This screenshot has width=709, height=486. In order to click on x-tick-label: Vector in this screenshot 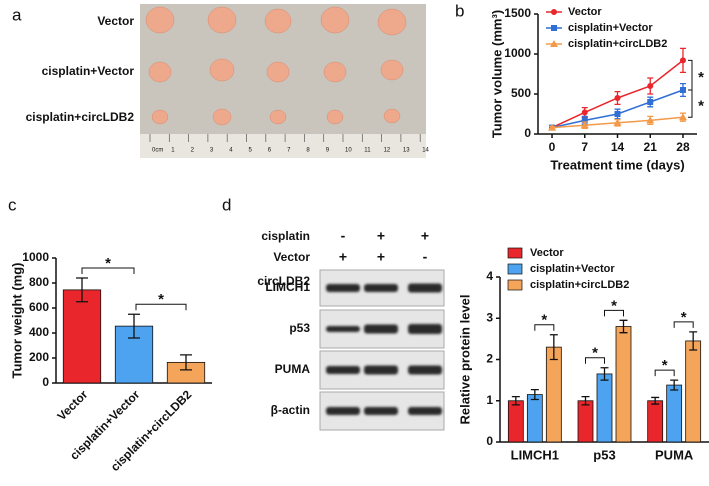, I will do `click(73, 405)`.